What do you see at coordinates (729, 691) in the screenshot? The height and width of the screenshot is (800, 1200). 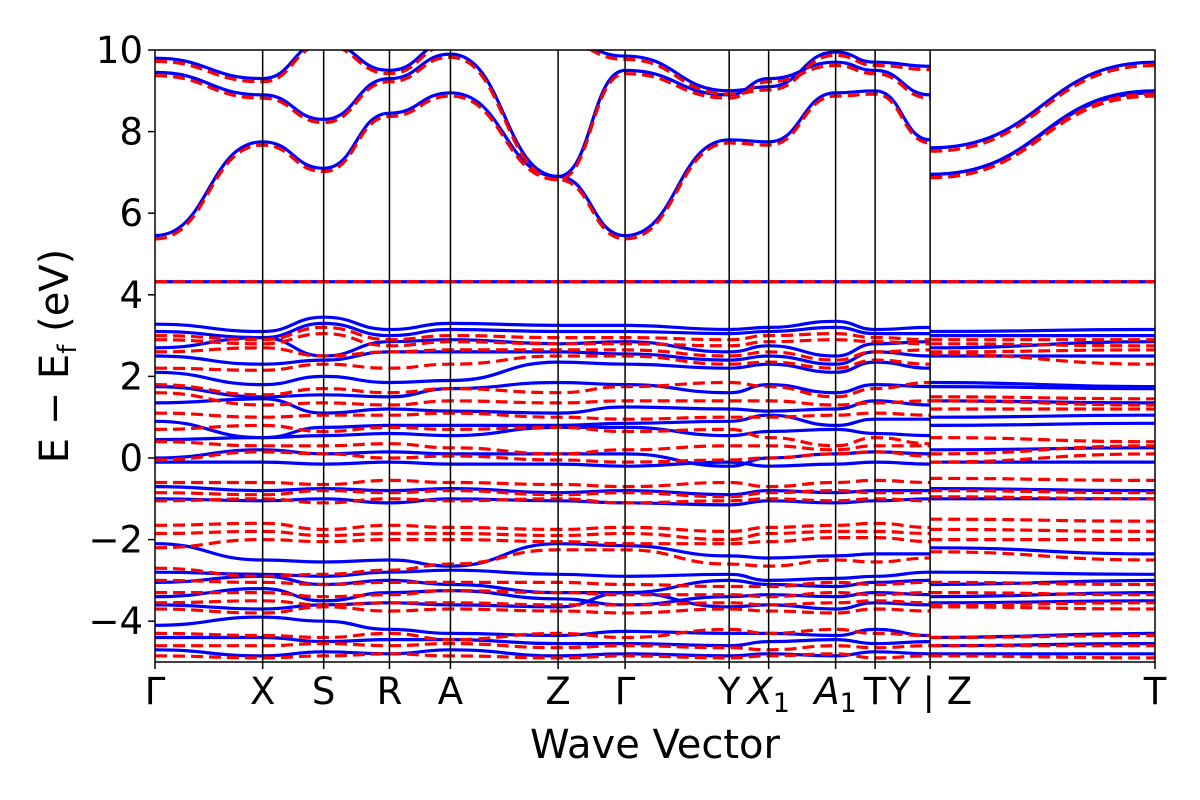 I see `x-tick-label: Y` at bounding box center [729, 691].